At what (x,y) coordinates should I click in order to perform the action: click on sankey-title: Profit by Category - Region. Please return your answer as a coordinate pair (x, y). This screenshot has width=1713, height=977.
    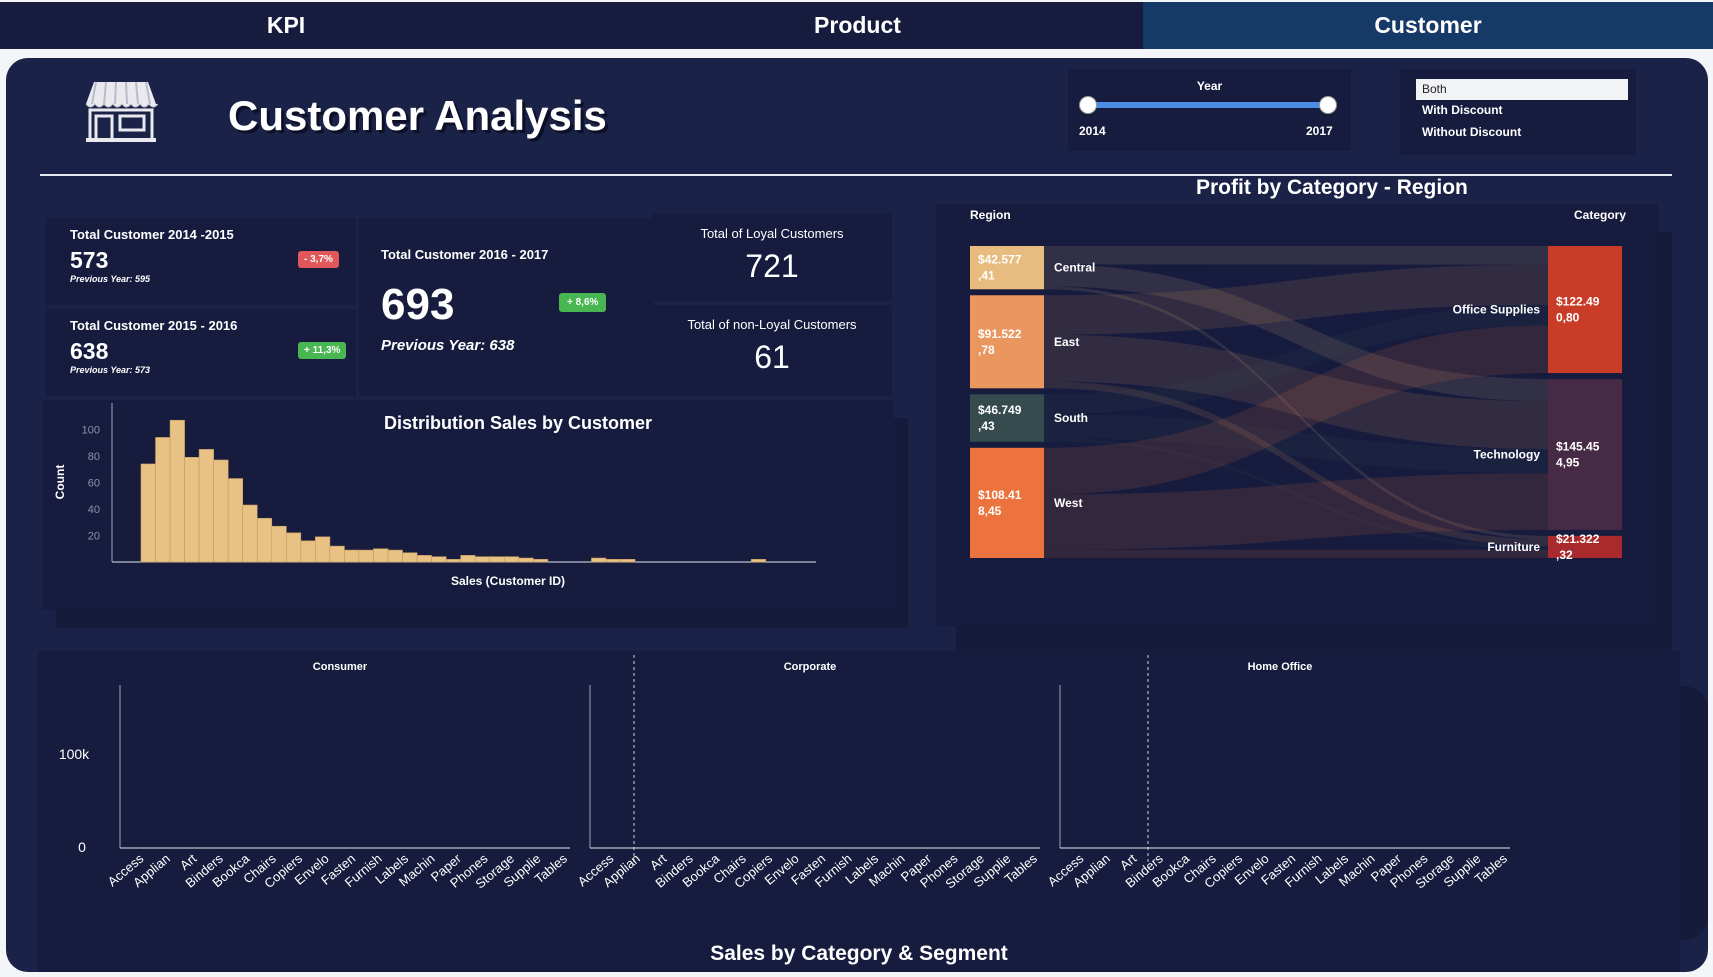
    Looking at the image, I should click on (1332, 187).